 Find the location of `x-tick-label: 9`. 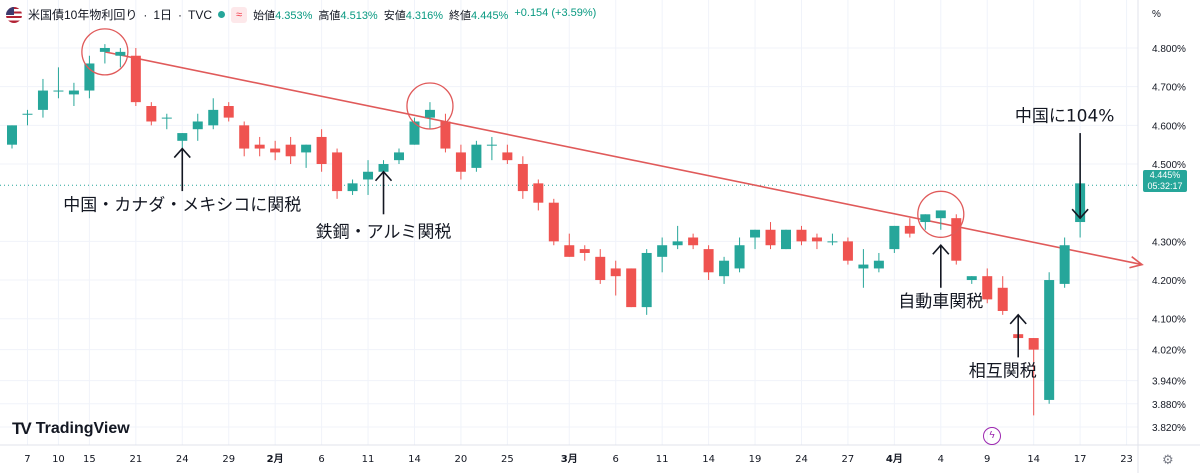

x-tick-label: 9 is located at coordinates (987, 459).